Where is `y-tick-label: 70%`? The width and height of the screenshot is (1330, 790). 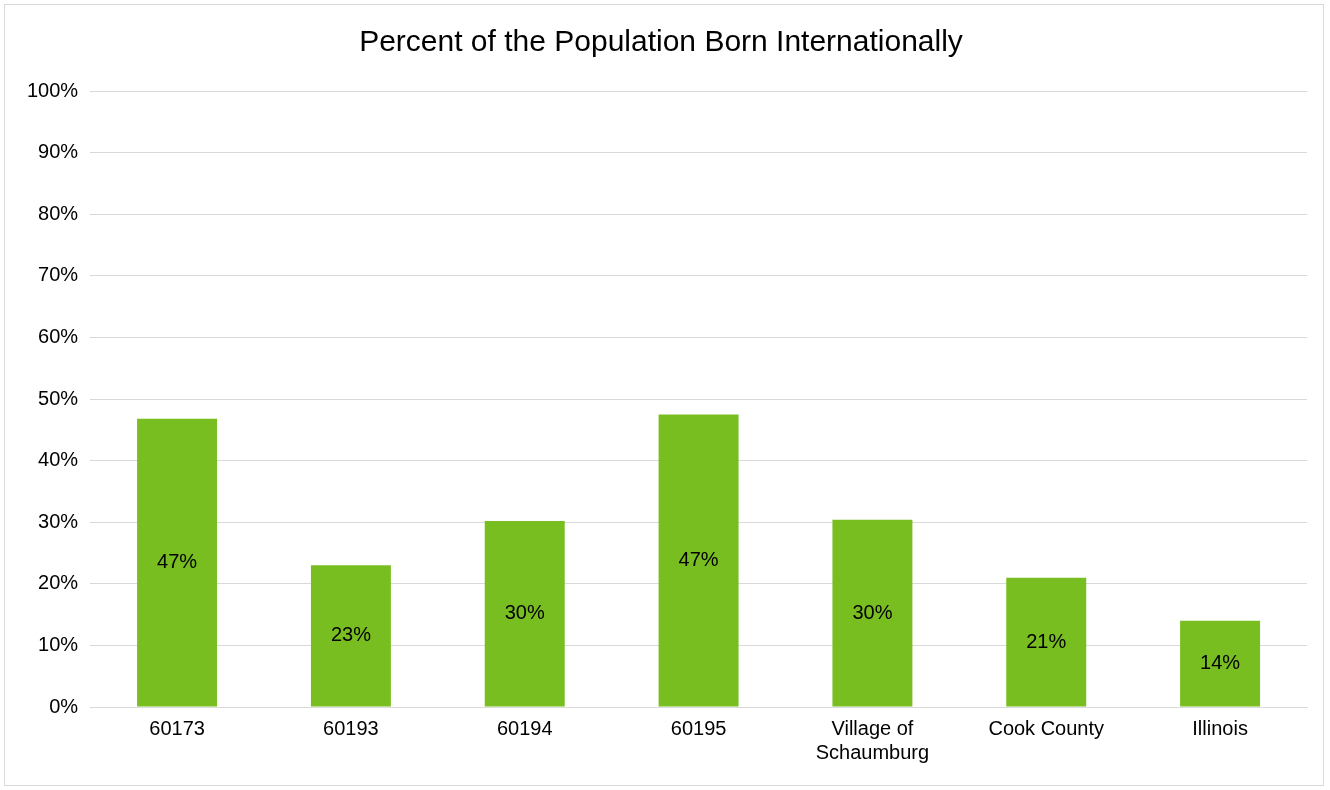
y-tick-label: 70% is located at coordinates (58, 274).